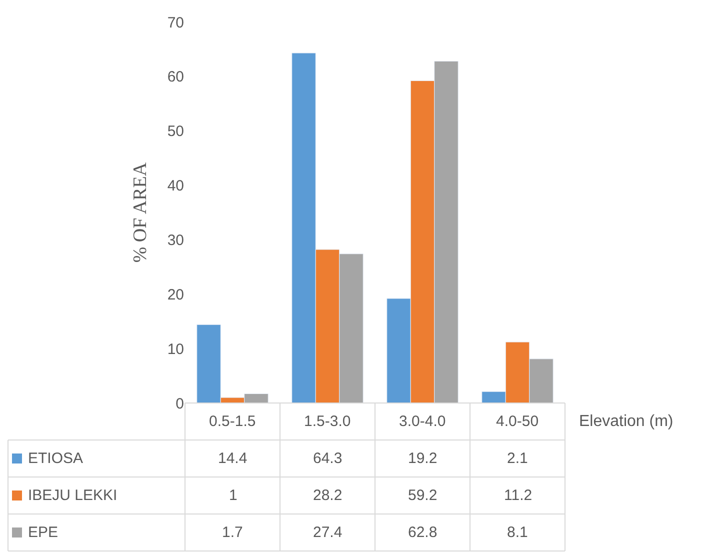 The image size is (725, 553). What do you see at coordinates (422, 421) in the screenshot?
I see `x-tick-label: 3.0-4.0` at bounding box center [422, 421].